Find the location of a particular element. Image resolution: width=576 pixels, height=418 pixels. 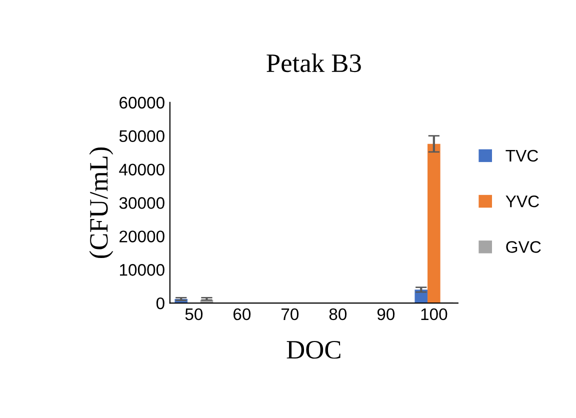

legend-label: TVC is located at coordinates (522, 156).